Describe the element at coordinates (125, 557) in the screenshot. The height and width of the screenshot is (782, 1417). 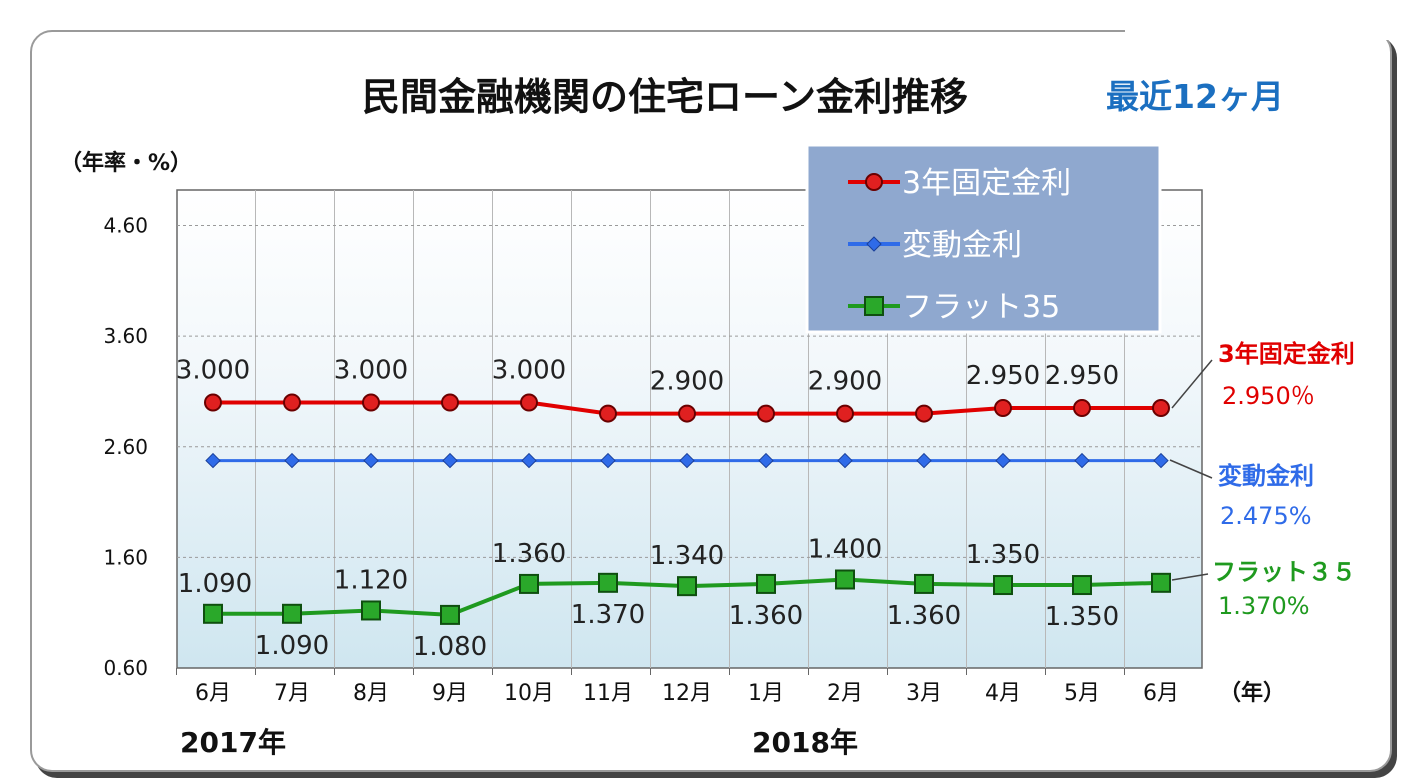
I see `y-tick-label: 1.60` at that location.